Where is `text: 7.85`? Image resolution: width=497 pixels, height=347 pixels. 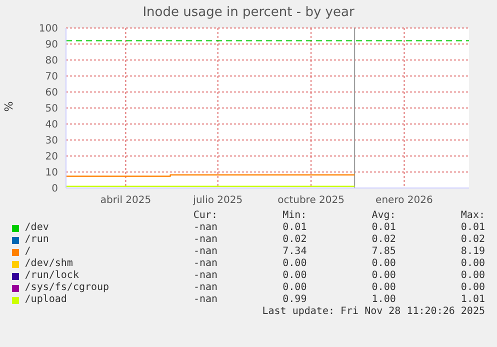 text: 7.85 is located at coordinates (383, 252).